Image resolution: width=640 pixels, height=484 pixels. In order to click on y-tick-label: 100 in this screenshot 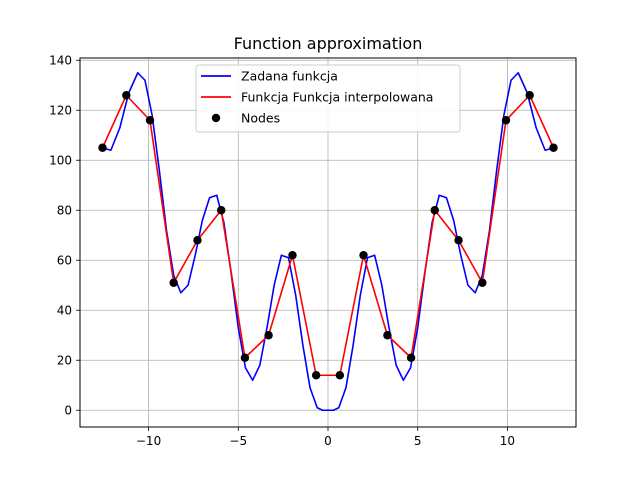, I will do `click(60, 160)`.